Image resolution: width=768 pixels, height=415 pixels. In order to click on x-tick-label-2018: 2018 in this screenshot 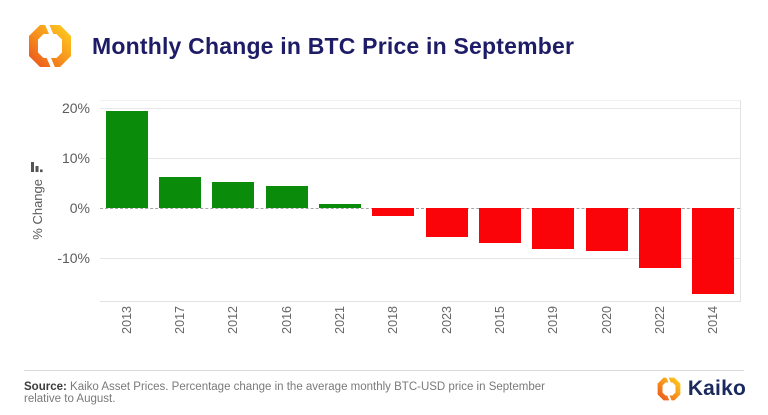, I will do `click(393, 320)`.